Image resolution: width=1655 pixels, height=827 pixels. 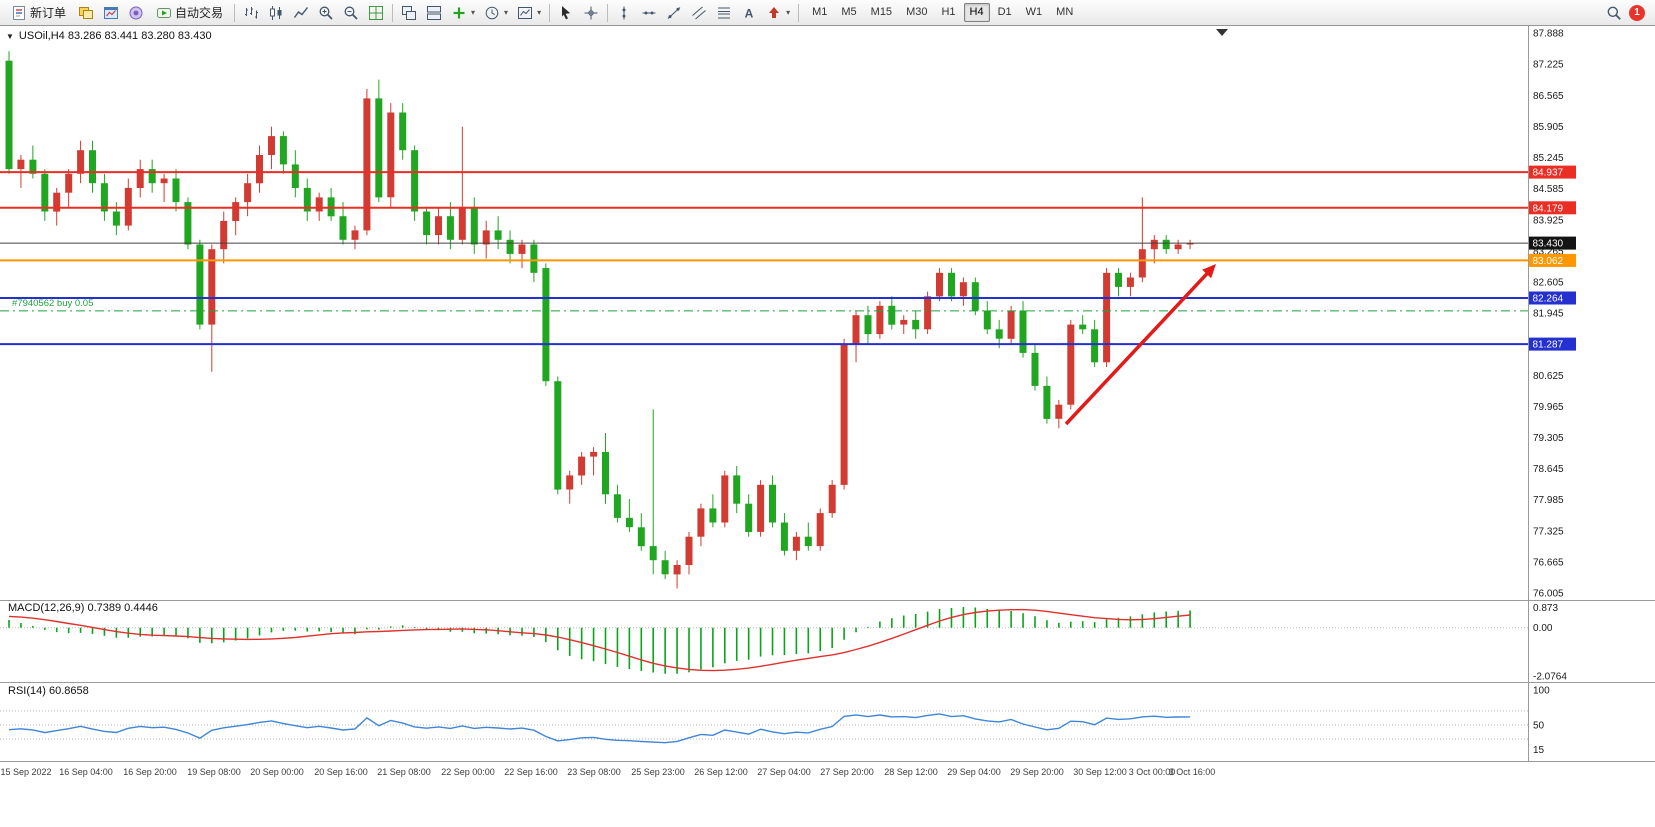 What do you see at coordinates (459, 13) in the screenshot?
I see `add-indicator-icon` at bounding box center [459, 13].